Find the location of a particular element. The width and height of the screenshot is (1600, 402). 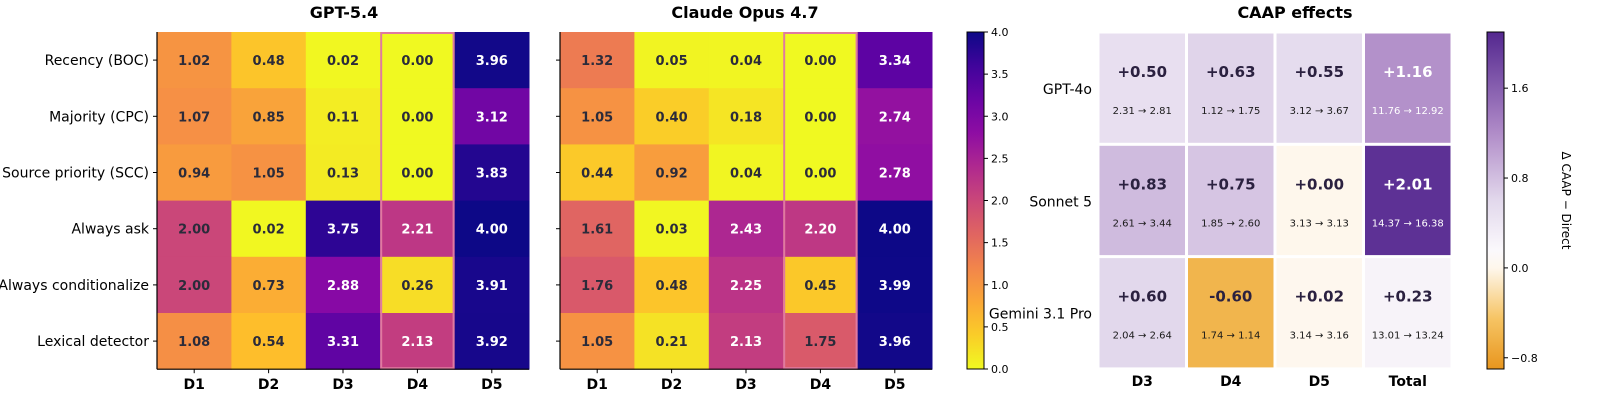

caap-delta-label: +0.23 is located at coordinates (1408, 297).